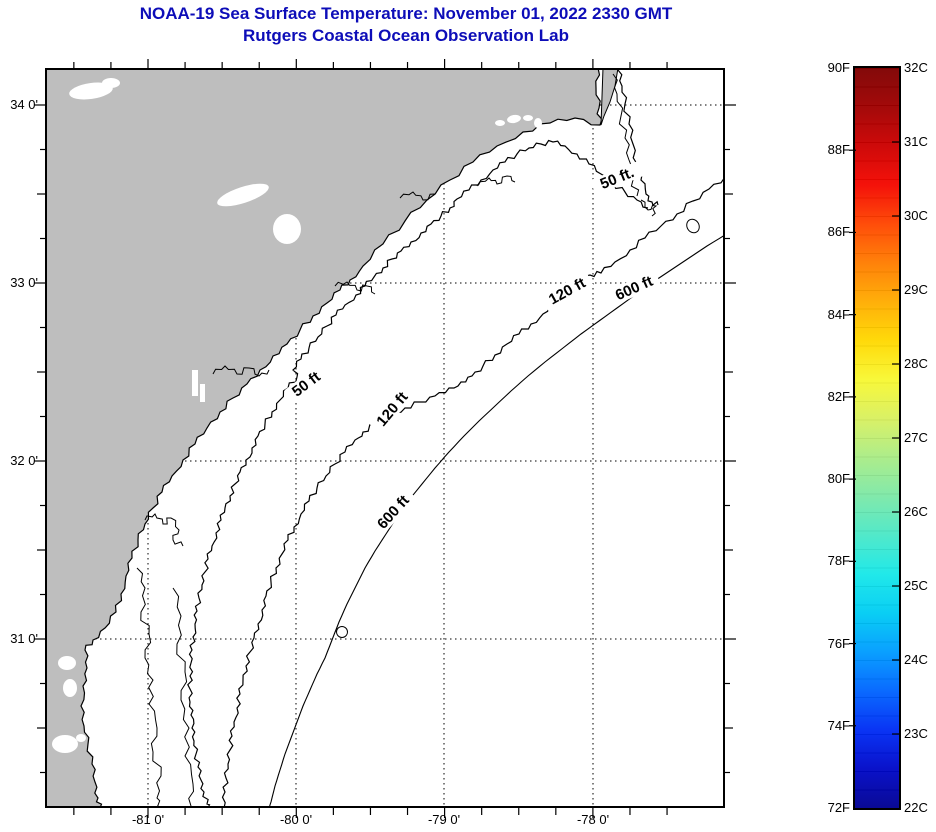 The image size is (936, 832). I want to click on cbar-label-24c: 24C, so click(916, 659).